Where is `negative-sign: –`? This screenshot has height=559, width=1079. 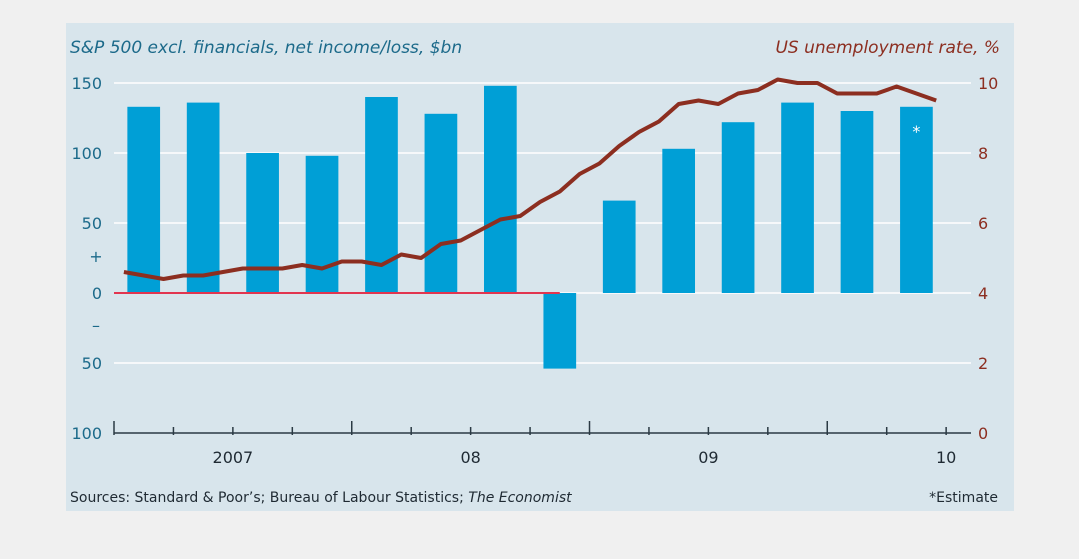 negative-sign: – is located at coordinates (96, 325).